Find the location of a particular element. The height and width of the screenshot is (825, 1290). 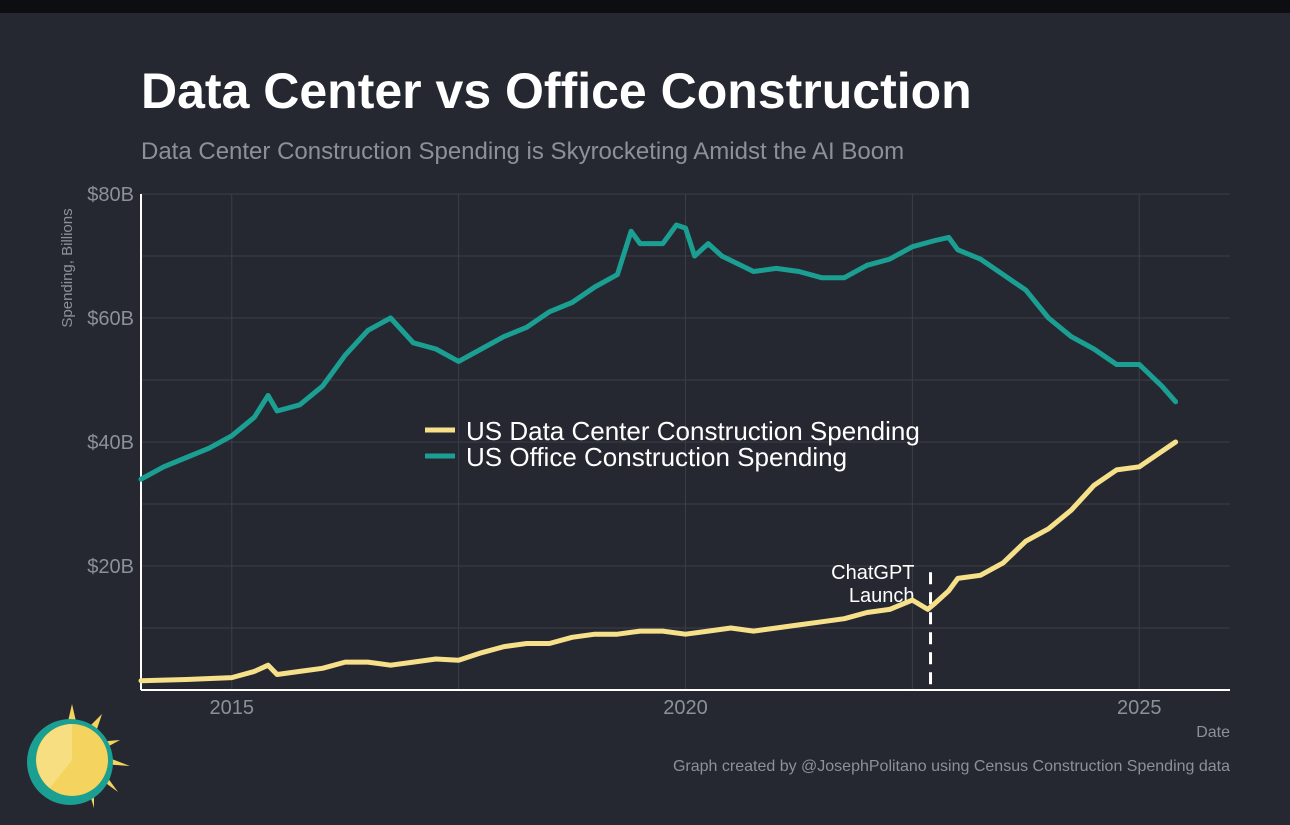

y-tick-label: $40B is located at coordinates (110, 443).